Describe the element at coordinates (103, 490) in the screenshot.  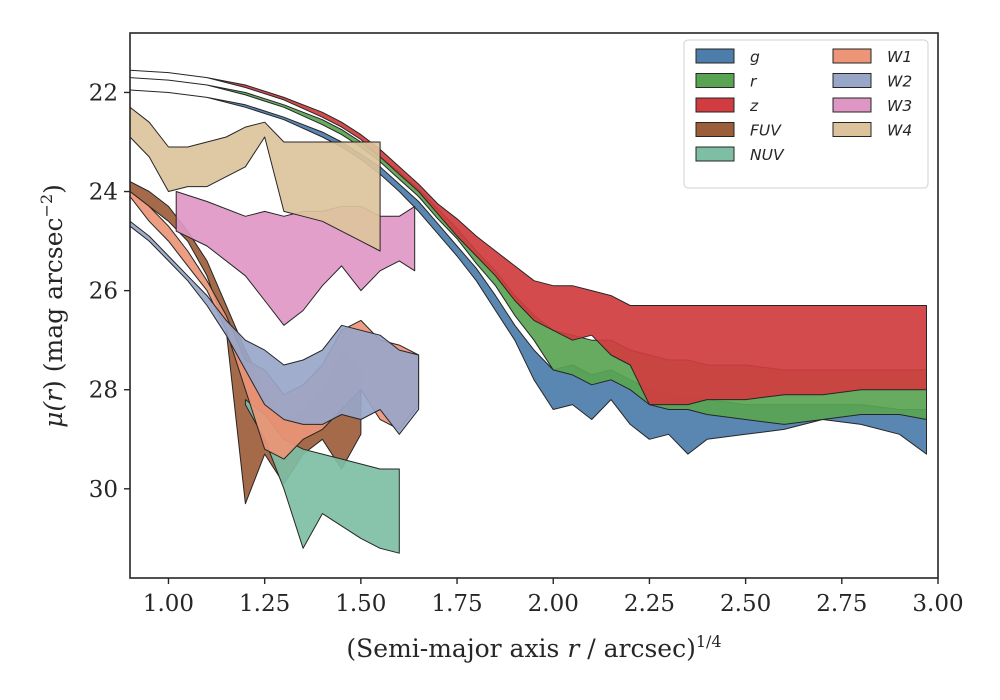
I see `y-tick-label: 30` at that location.